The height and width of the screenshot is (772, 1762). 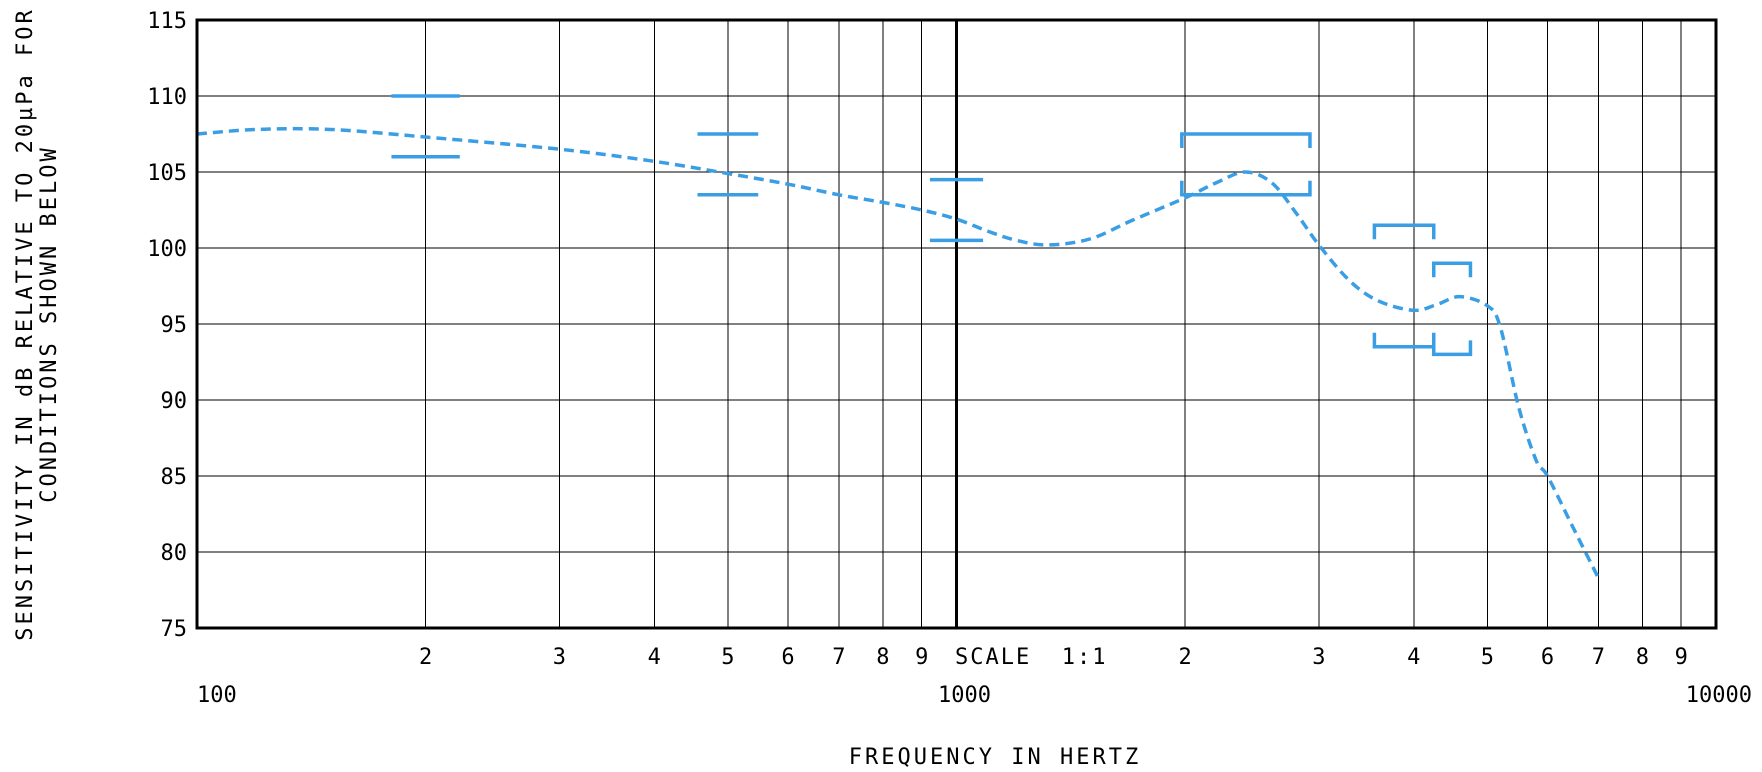 What do you see at coordinates (167, 21) in the screenshot?
I see `y-tick-label-115: 115` at bounding box center [167, 21].